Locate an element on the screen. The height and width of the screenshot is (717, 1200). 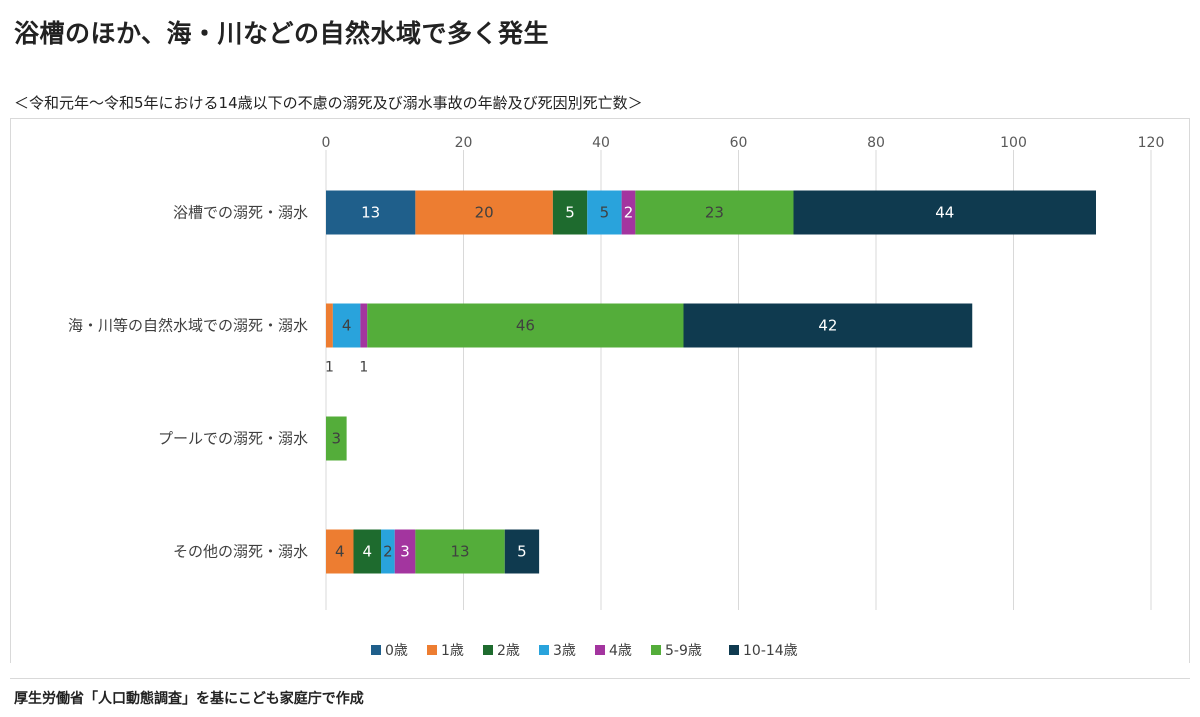
category-label: プールでの溺死・溺水 is located at coordinates (233, 439).